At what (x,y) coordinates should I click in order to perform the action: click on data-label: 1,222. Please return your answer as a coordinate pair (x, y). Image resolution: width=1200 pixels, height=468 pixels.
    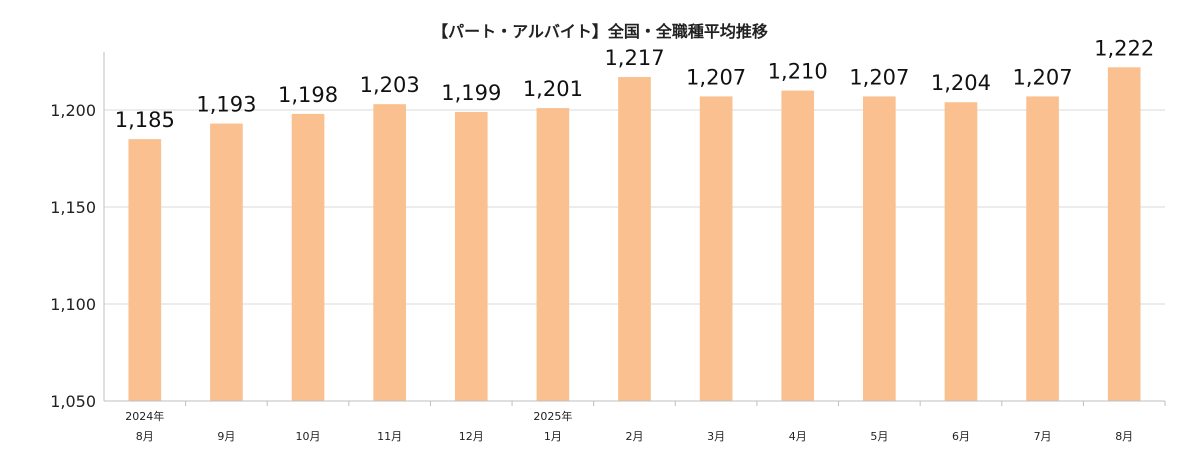
    Looking at the image, I should click on (1124, 48).